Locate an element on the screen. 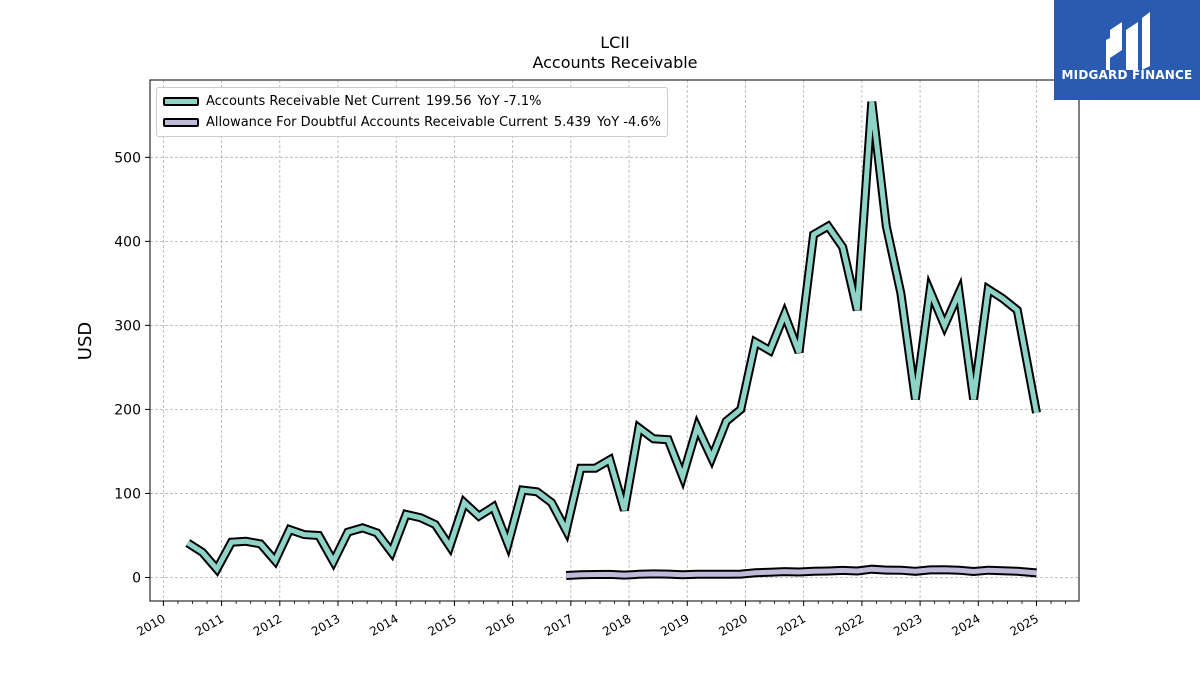 This screenshot has width=1200, height=675. x-tick-label: 2011 is located at coordinates (209, 624).